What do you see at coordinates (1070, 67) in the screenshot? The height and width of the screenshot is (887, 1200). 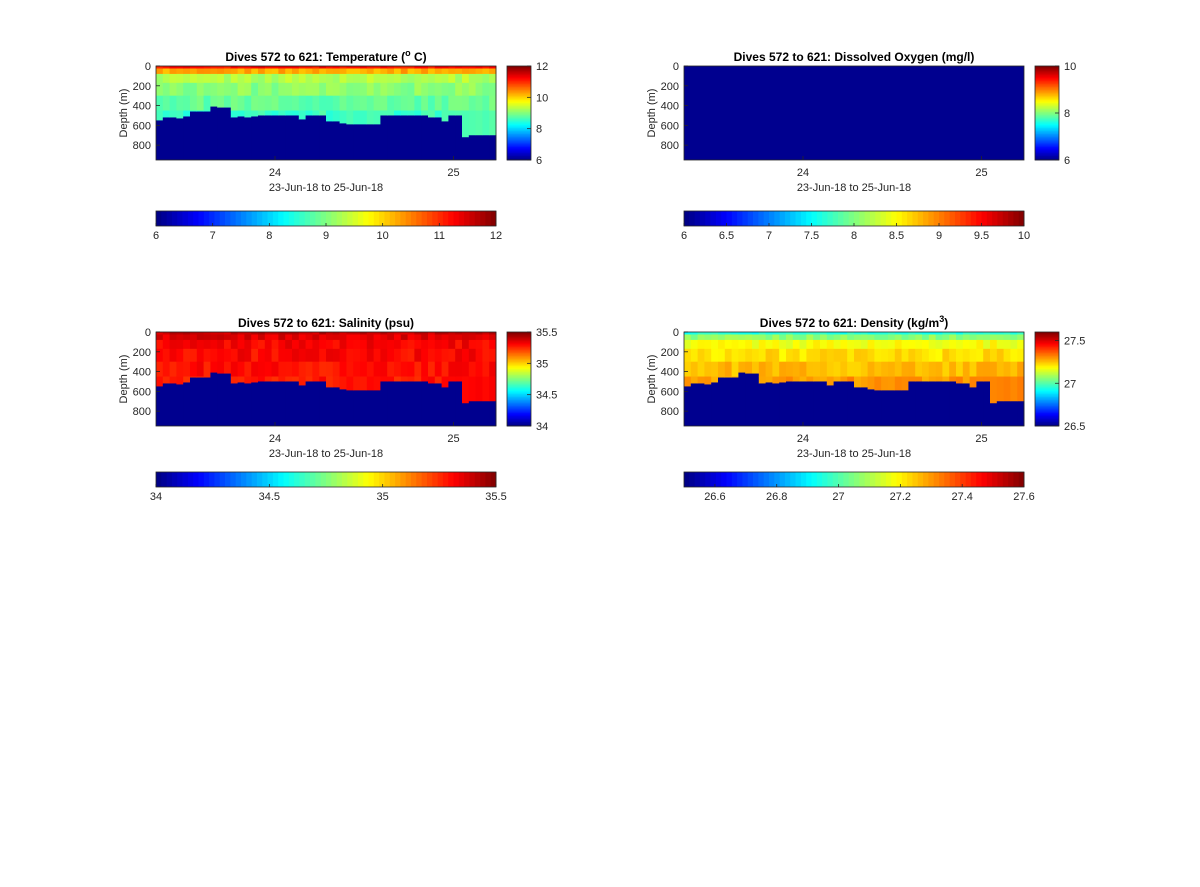 I see `colorbar-tick-label: 10` at bounding box center [1070, 67].